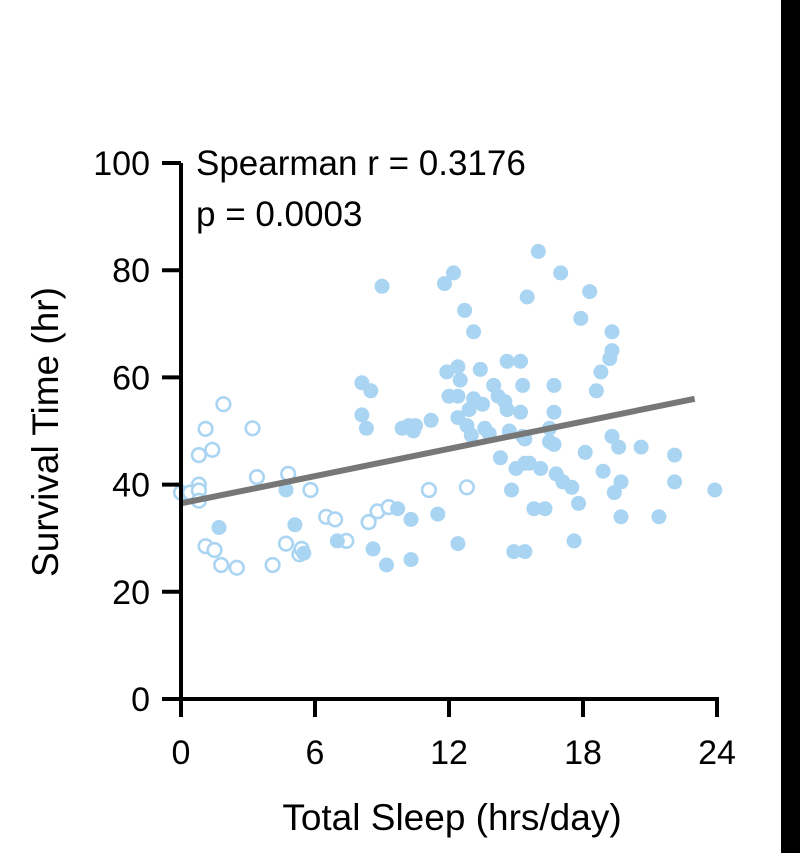 This screenshot has width=800, height=853. What do you see at coordinates (717, 753) in the screenshot?
I see `x-tick-label-24: 24` at bounding box center [717, 753].